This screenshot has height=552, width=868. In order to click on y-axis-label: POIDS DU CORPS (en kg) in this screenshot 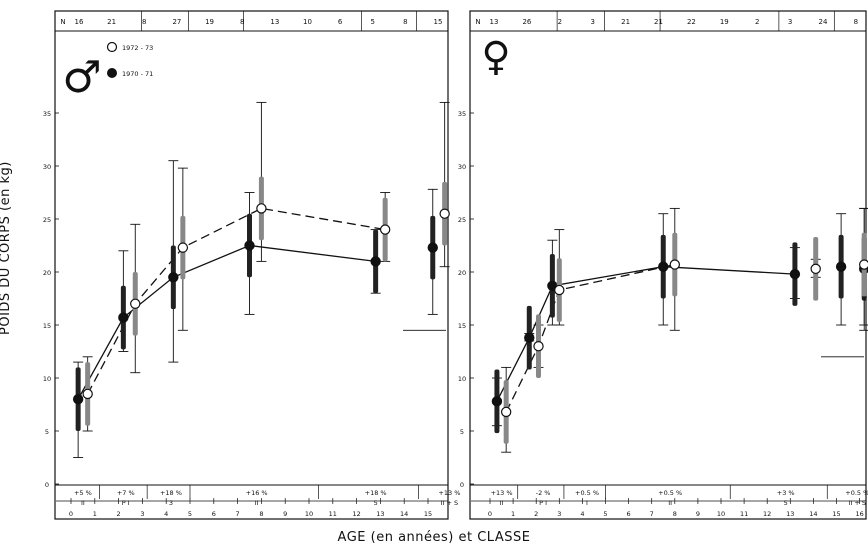, I will do `click(6, 248)`.